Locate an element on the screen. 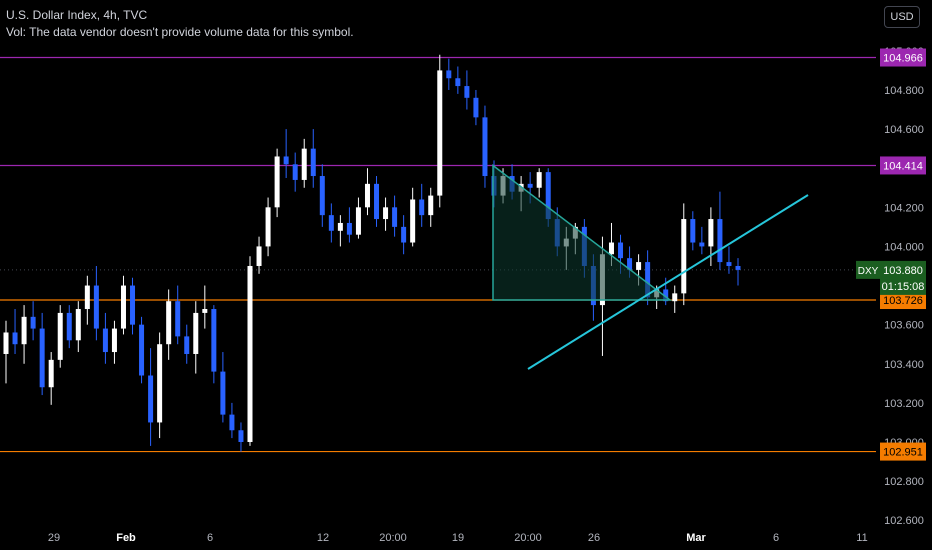  countdown-label: 01:15:08 is located at coordinates (903, 287).